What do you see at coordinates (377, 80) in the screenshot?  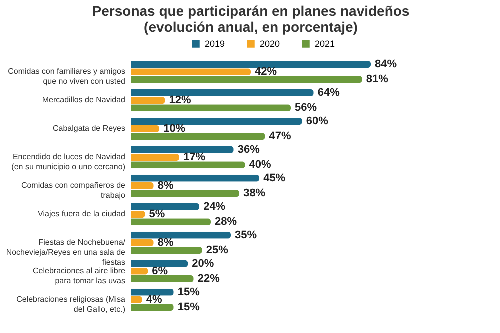 I see `data-label: 81%` at bounding box center [377, 80].